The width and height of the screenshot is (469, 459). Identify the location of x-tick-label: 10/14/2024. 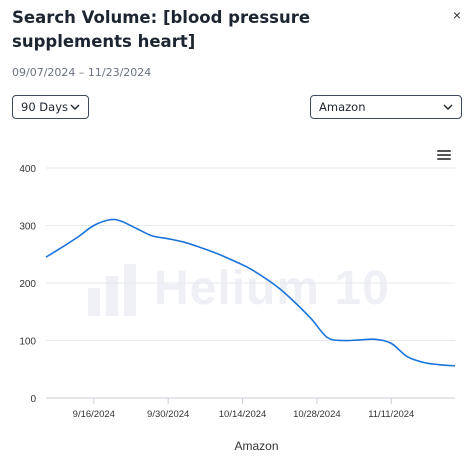
(243, 414).